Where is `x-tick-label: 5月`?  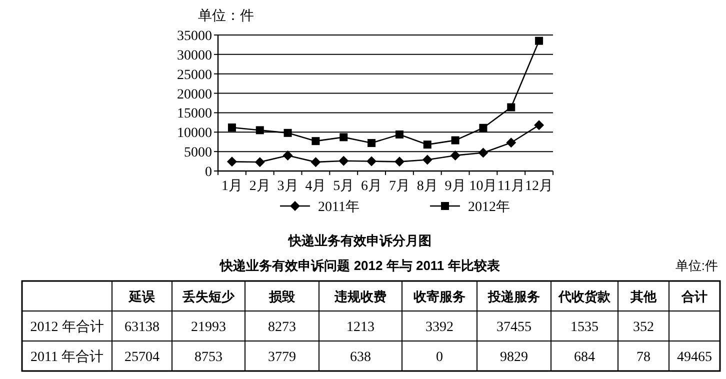 x-tick-label: 5月 is located at coordinates (343, 186).